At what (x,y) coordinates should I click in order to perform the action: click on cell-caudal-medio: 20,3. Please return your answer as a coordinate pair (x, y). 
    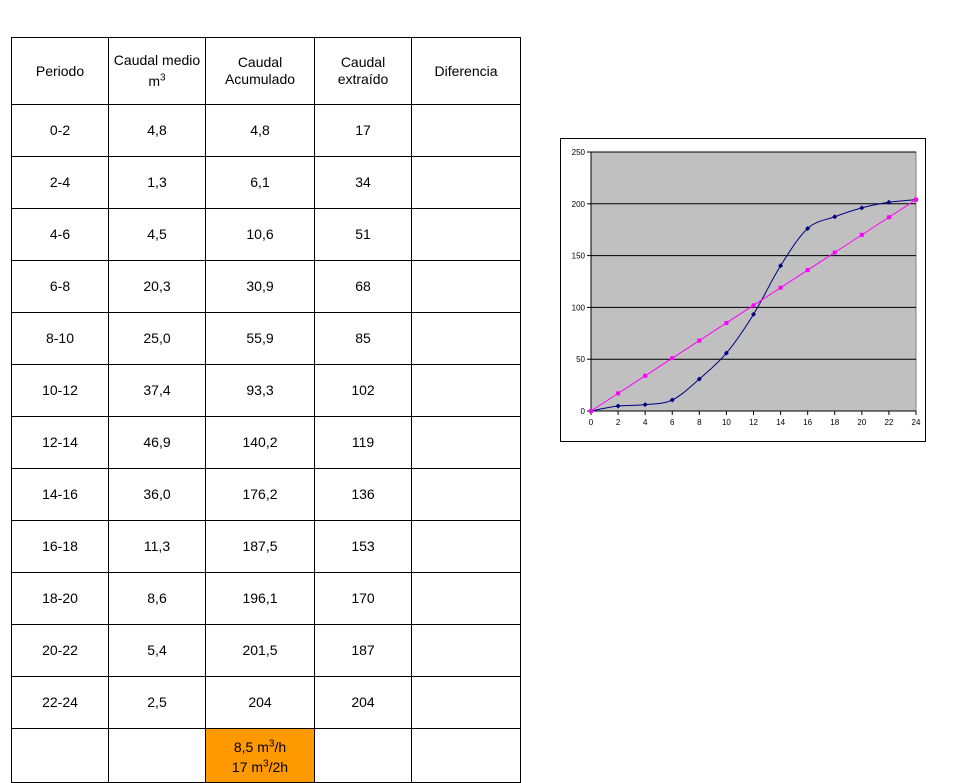
    Looking at the image, I should click on (157, 286).